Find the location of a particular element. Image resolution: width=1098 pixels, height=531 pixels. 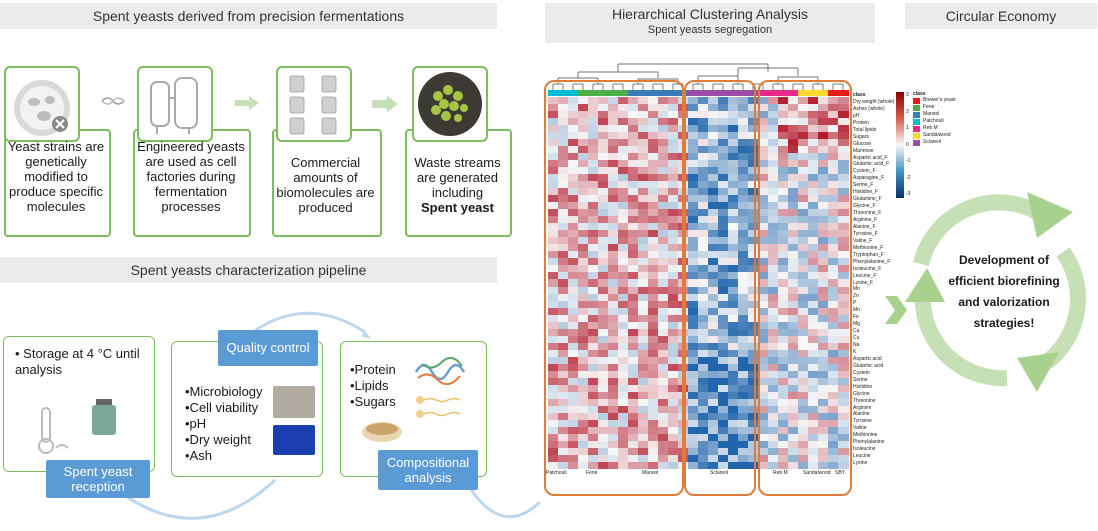

row-label: Alanine is located at coordinates (861, 414).